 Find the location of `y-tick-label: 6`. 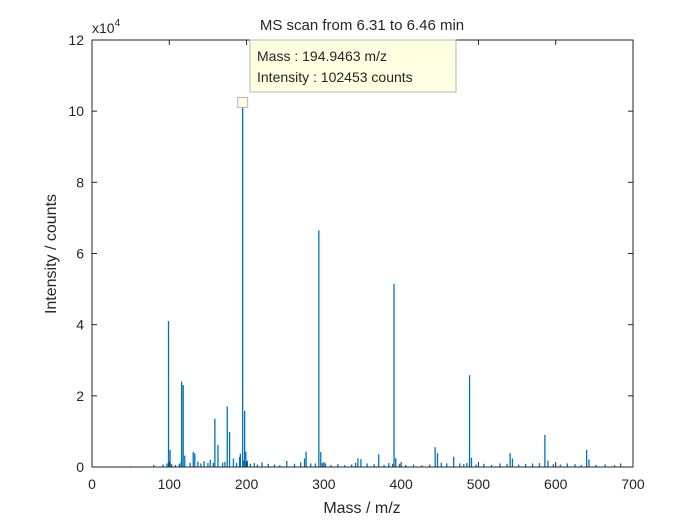

y-tick-label: 6 is located at coordinates (80, 254).